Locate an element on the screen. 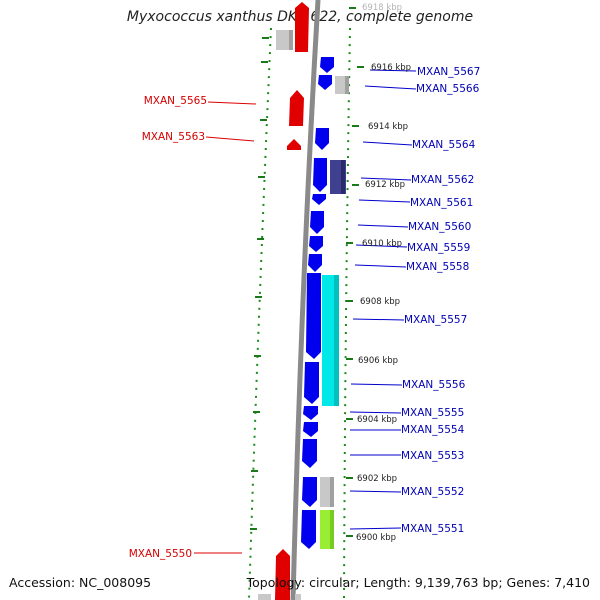  scale-label: 6916 kbp is located at coordinates (391, 68).